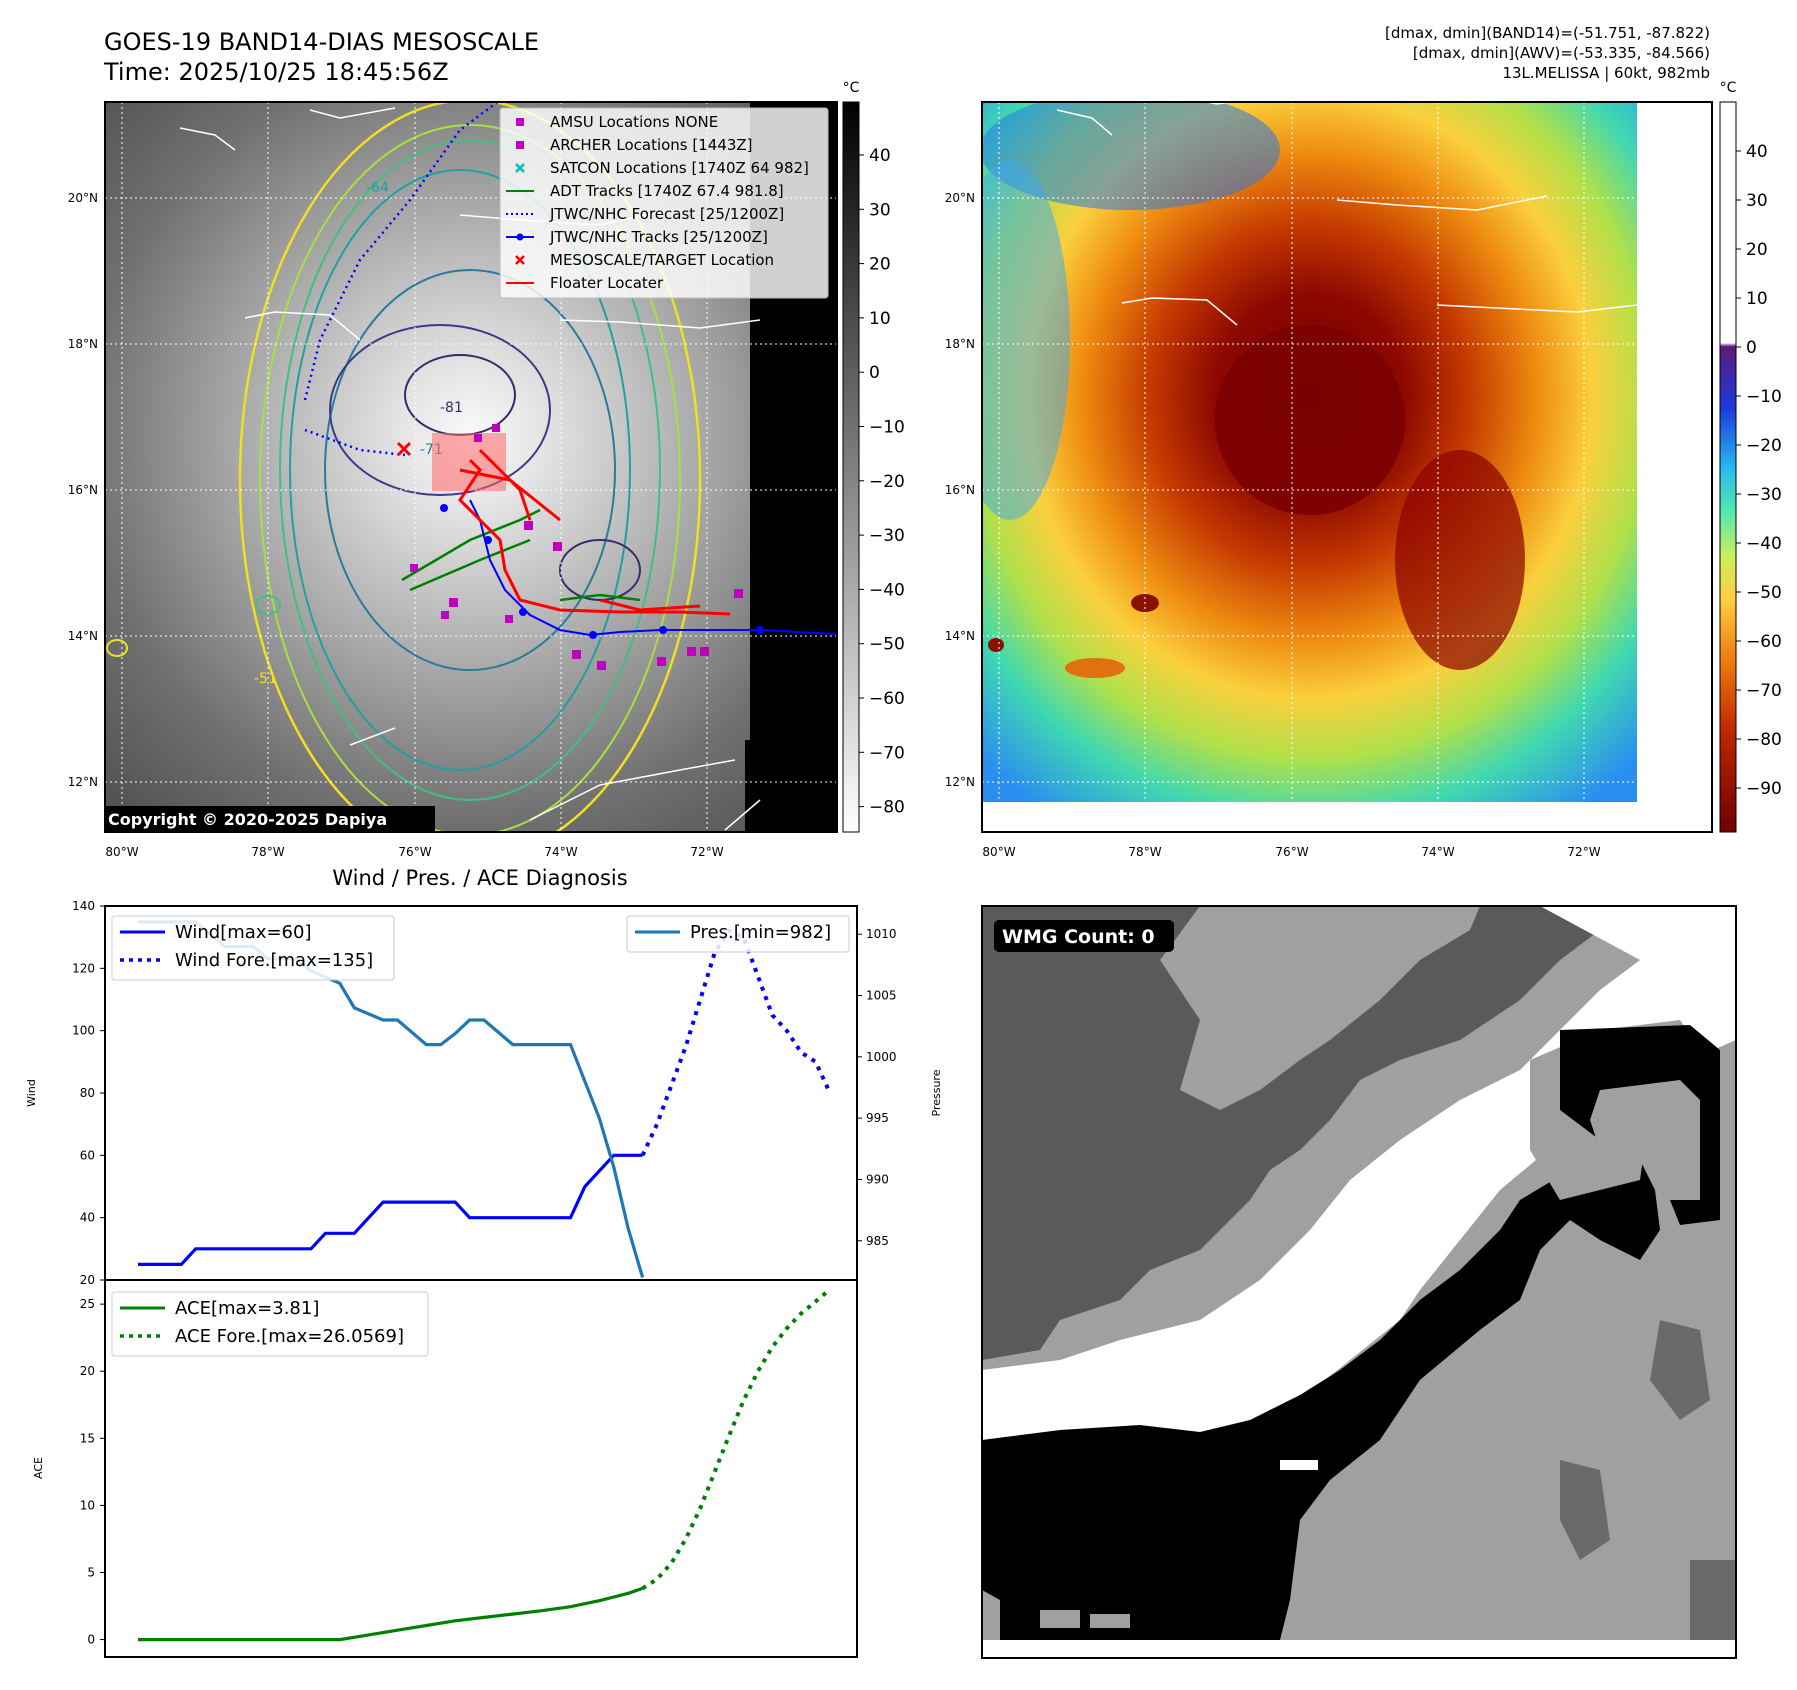 This screenshot has width=1797, height=1690. I want to click on pressure-ytick-label: 985, so click(877, 1241).